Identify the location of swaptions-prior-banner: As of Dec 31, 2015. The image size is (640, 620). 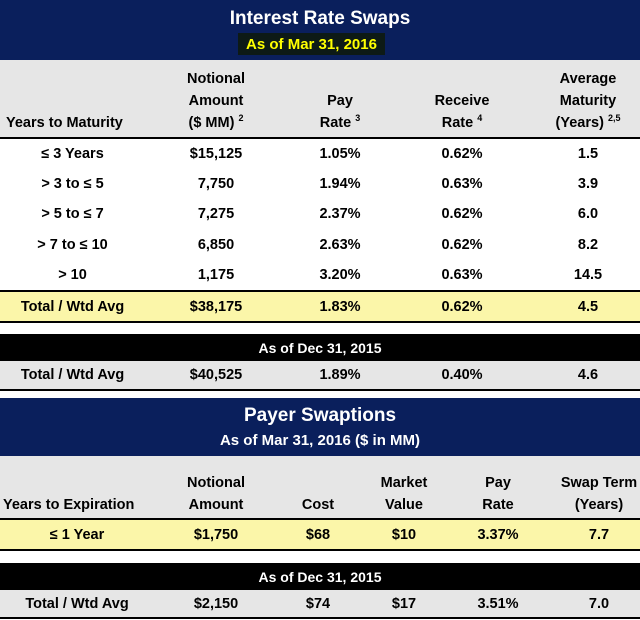
(320, 576).